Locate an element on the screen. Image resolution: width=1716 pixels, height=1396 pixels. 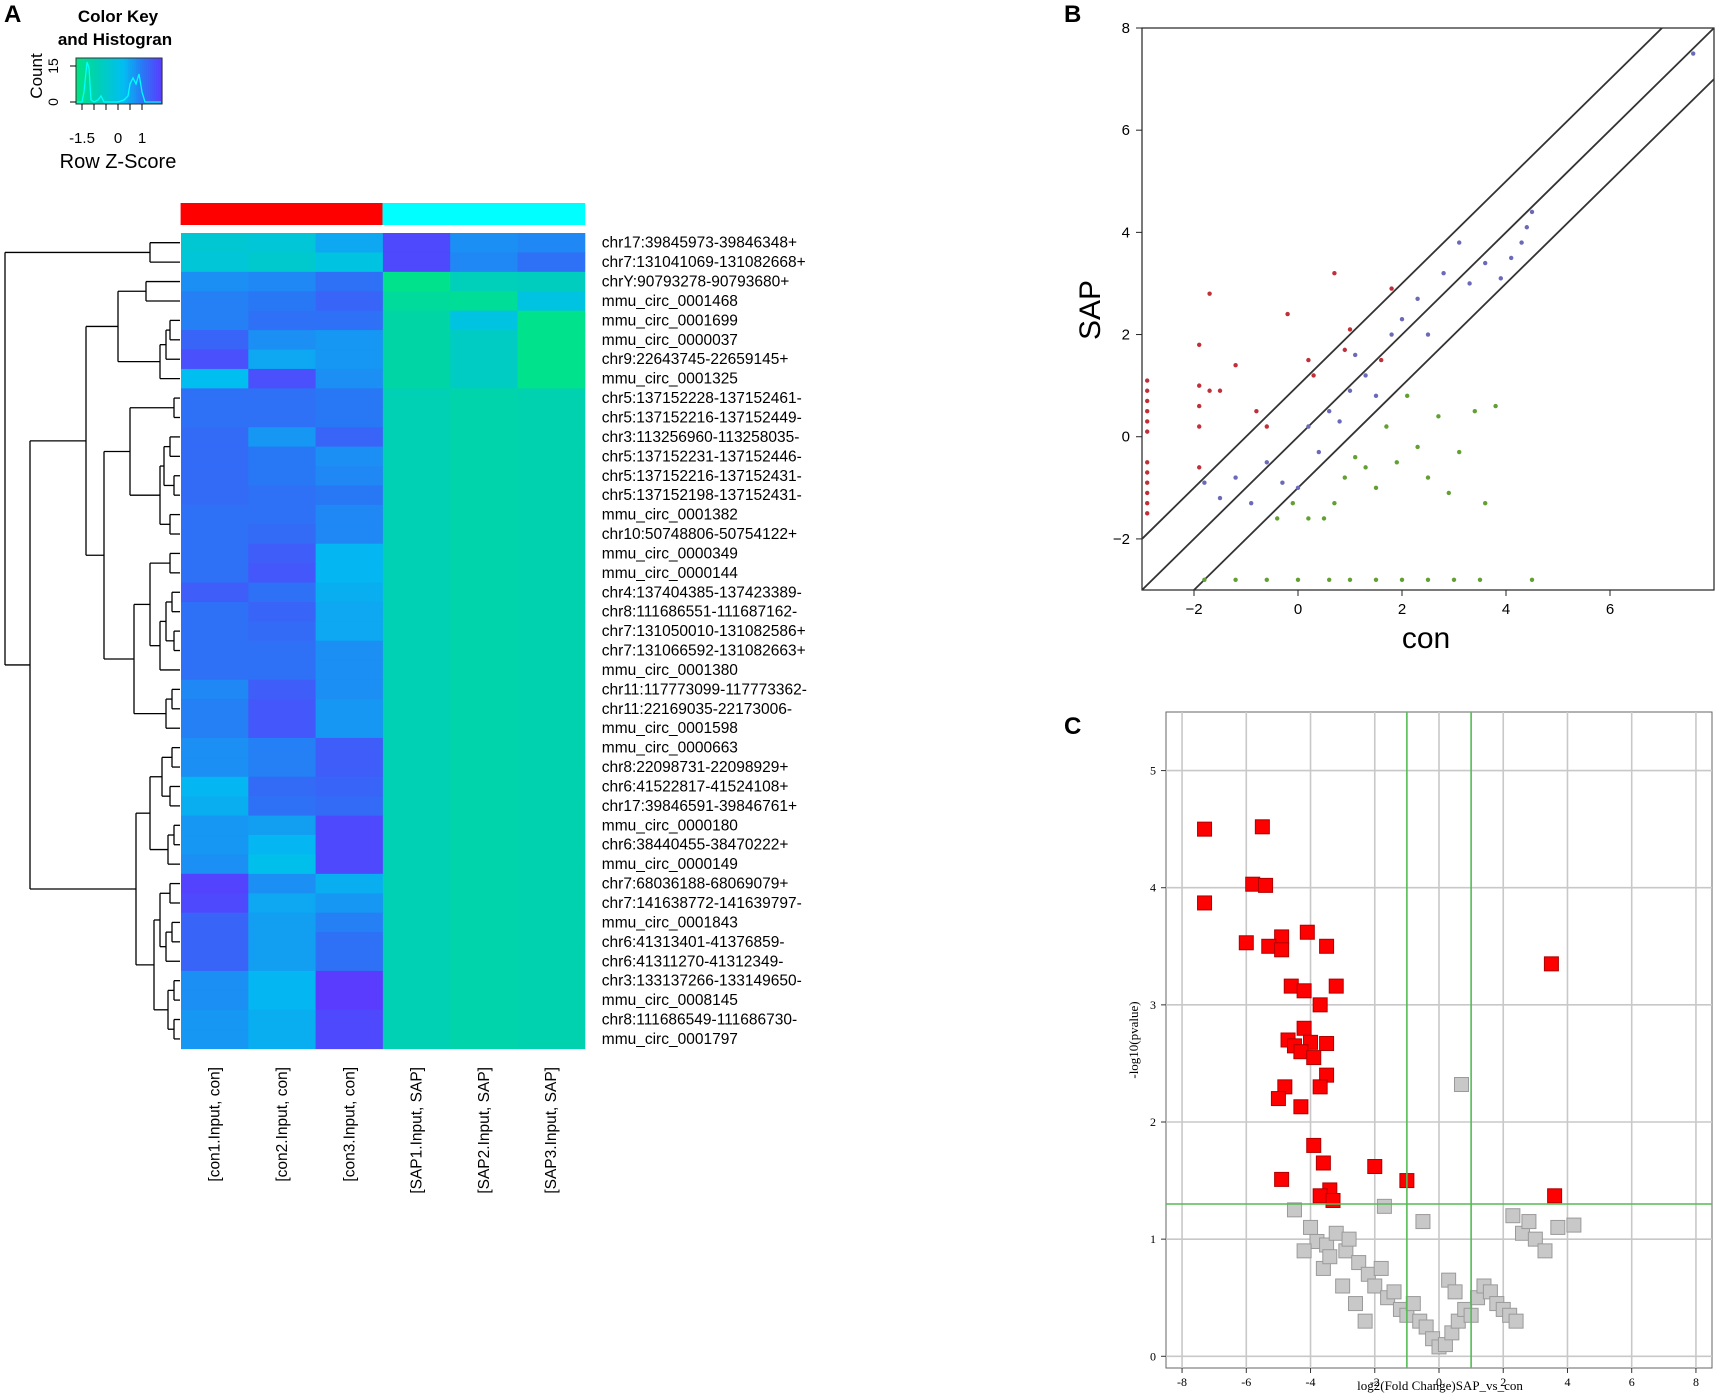
color-key-histogram is located at coordinates (119, 82).